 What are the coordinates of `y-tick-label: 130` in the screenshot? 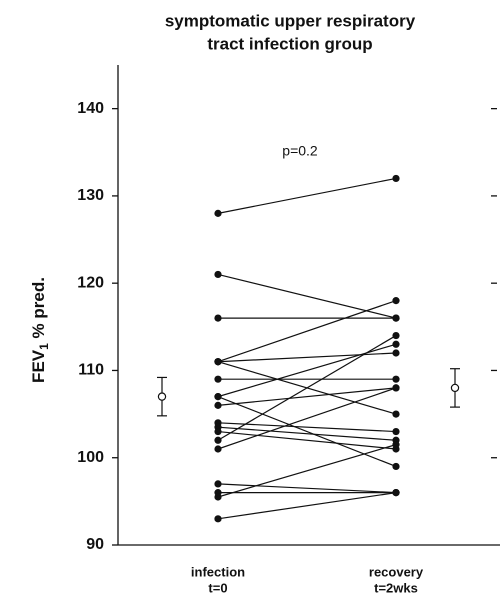 It's located at (90, 195).